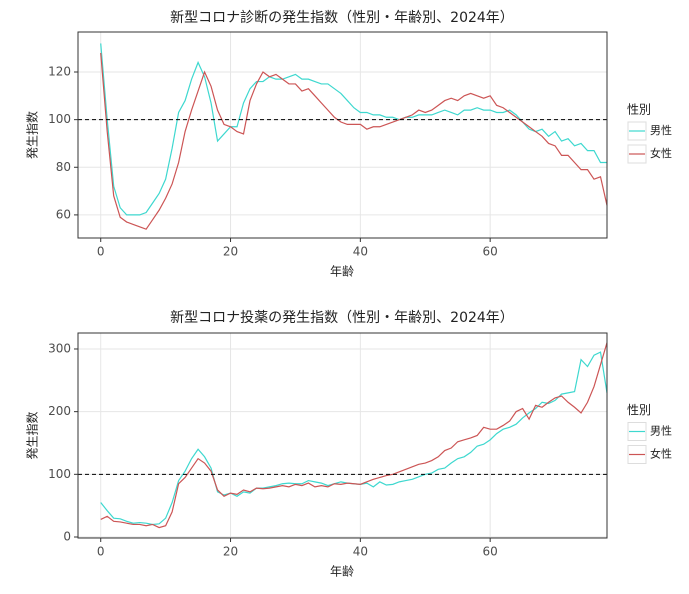  I want to click on y-tick-label: 0, so click(67, 536).